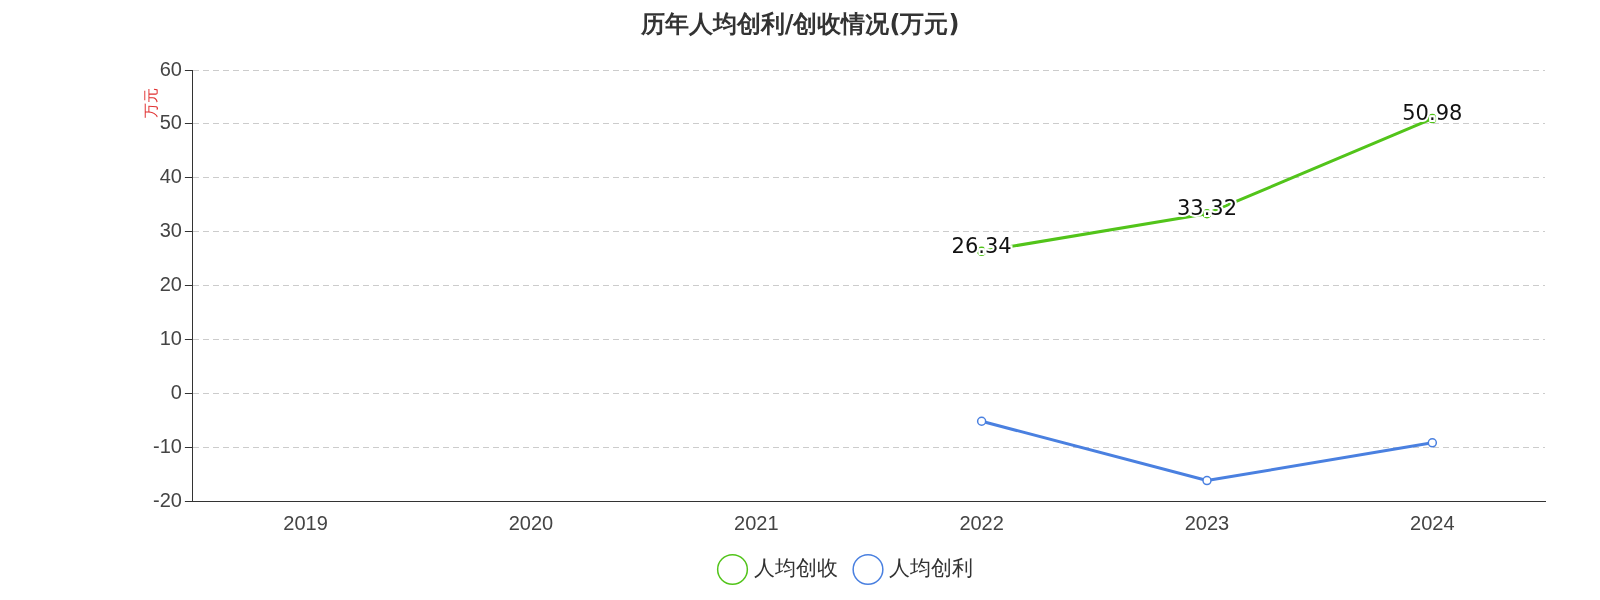 The width and height of the screenshot is (1600, 600). Describe the element at coordinates (167, 499) in the screenshot. I see `y-tick-label: -20` at that location.